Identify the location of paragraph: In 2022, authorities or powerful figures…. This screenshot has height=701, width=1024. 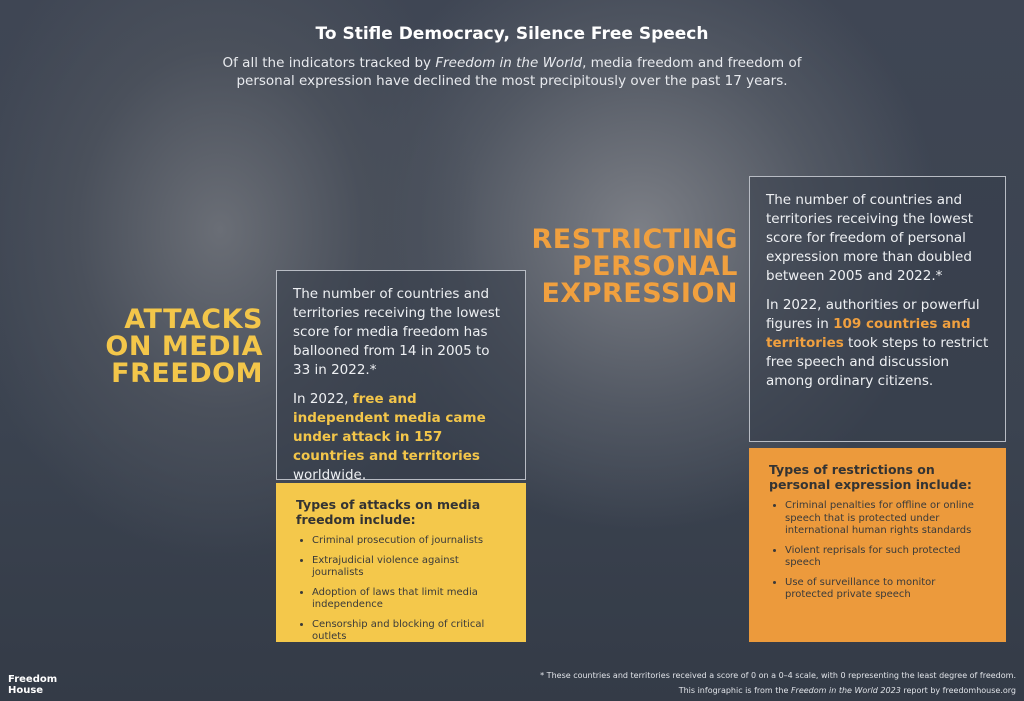
(877, 343).